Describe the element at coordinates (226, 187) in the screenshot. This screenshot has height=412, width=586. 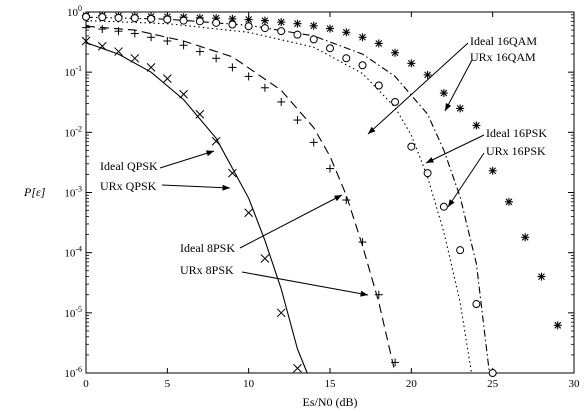
I see `arrow-urx-qpsk-head` at that location.